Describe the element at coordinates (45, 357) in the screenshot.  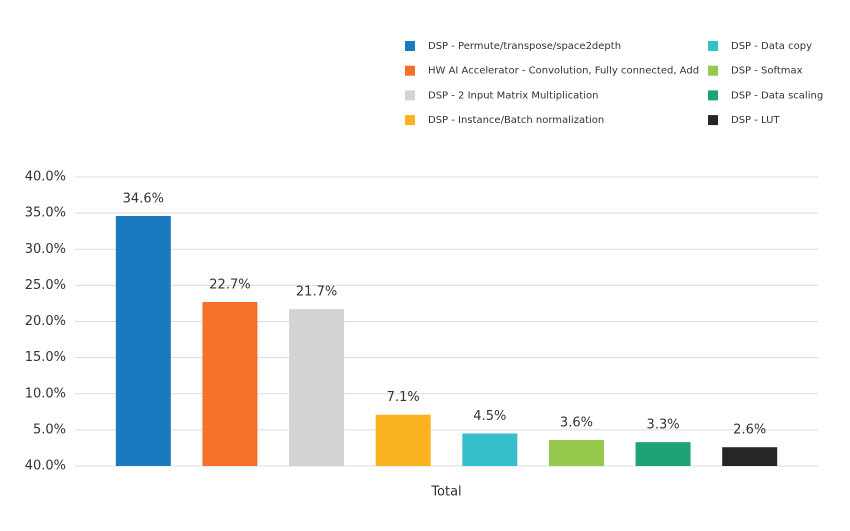
I see `y-tick-label: 15.0%` at that location.